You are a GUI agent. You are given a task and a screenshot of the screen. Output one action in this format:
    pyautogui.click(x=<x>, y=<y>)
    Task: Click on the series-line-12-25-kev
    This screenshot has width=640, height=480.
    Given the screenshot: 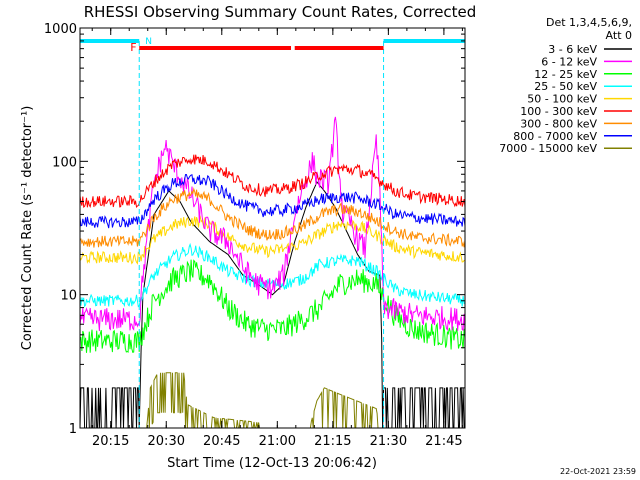 What is the action you would take?
    pyautogui.click(x=272, y=306)
    